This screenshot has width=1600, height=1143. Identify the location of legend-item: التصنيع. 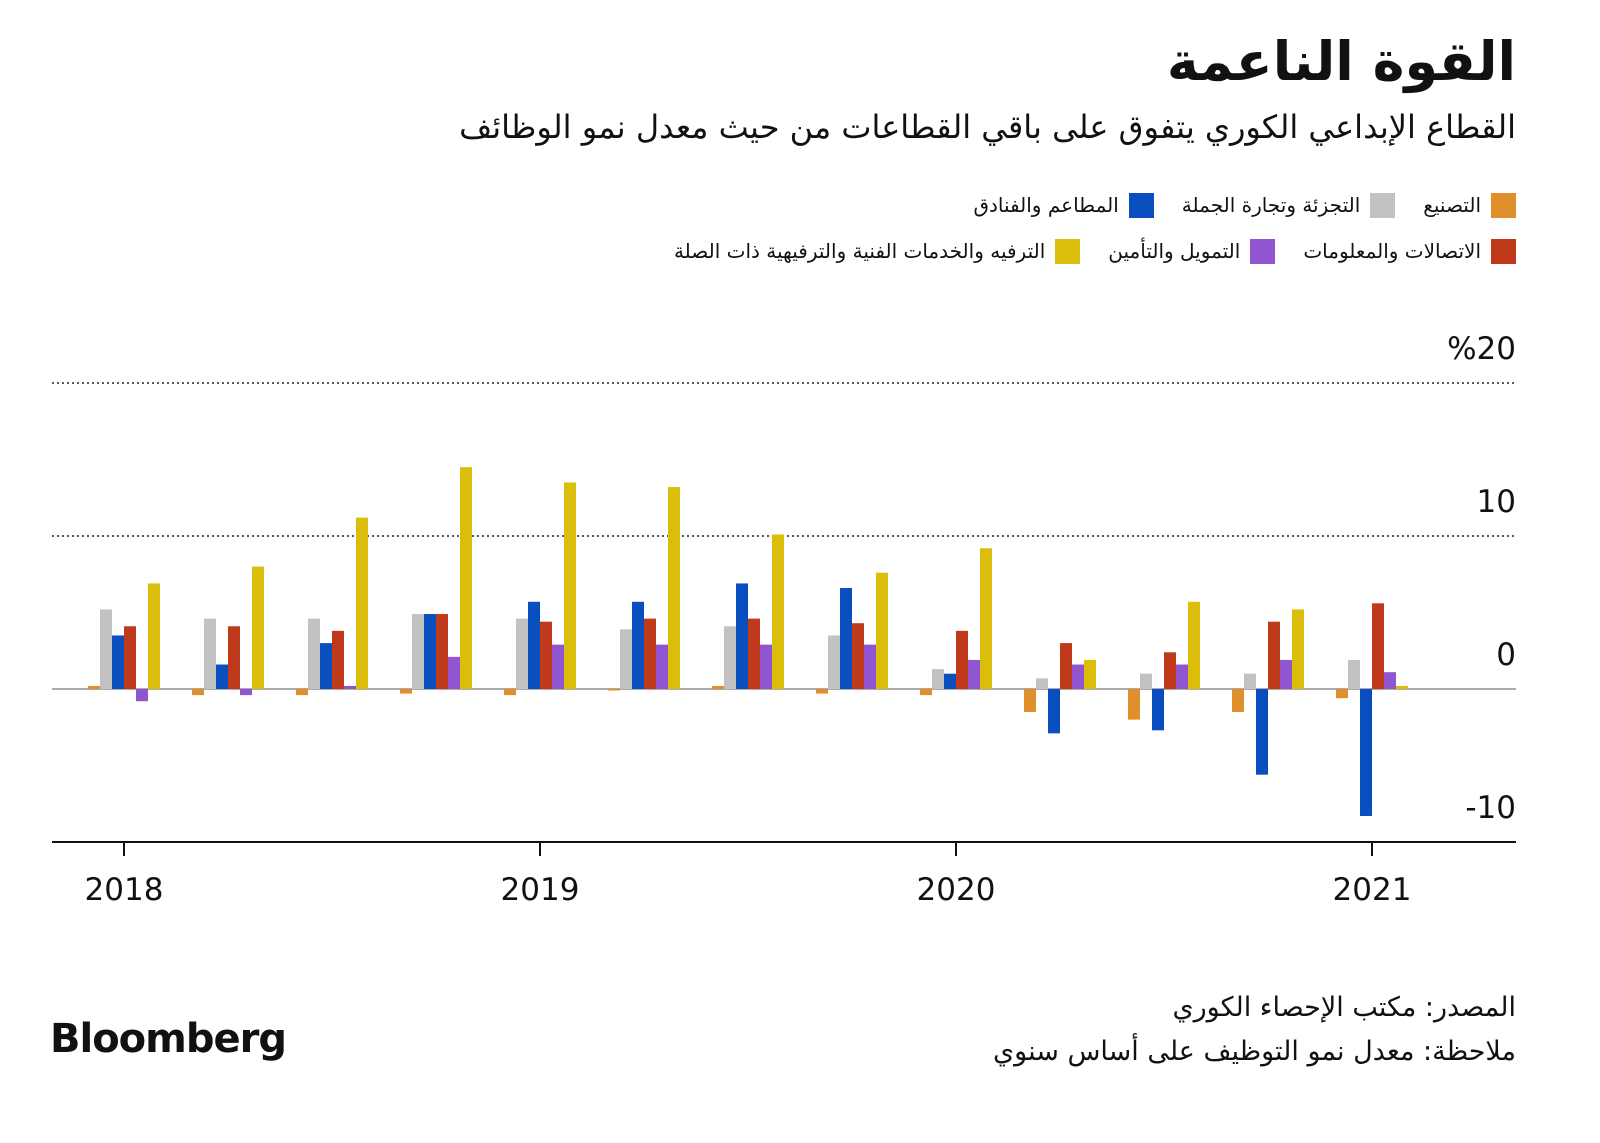
(1469, 205).